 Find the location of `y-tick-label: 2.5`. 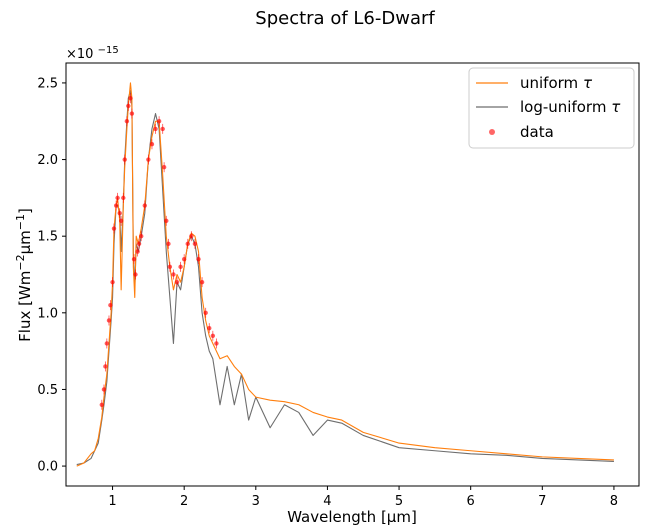

y-tick-label: 2.5 is located at coordinates (47, 83).